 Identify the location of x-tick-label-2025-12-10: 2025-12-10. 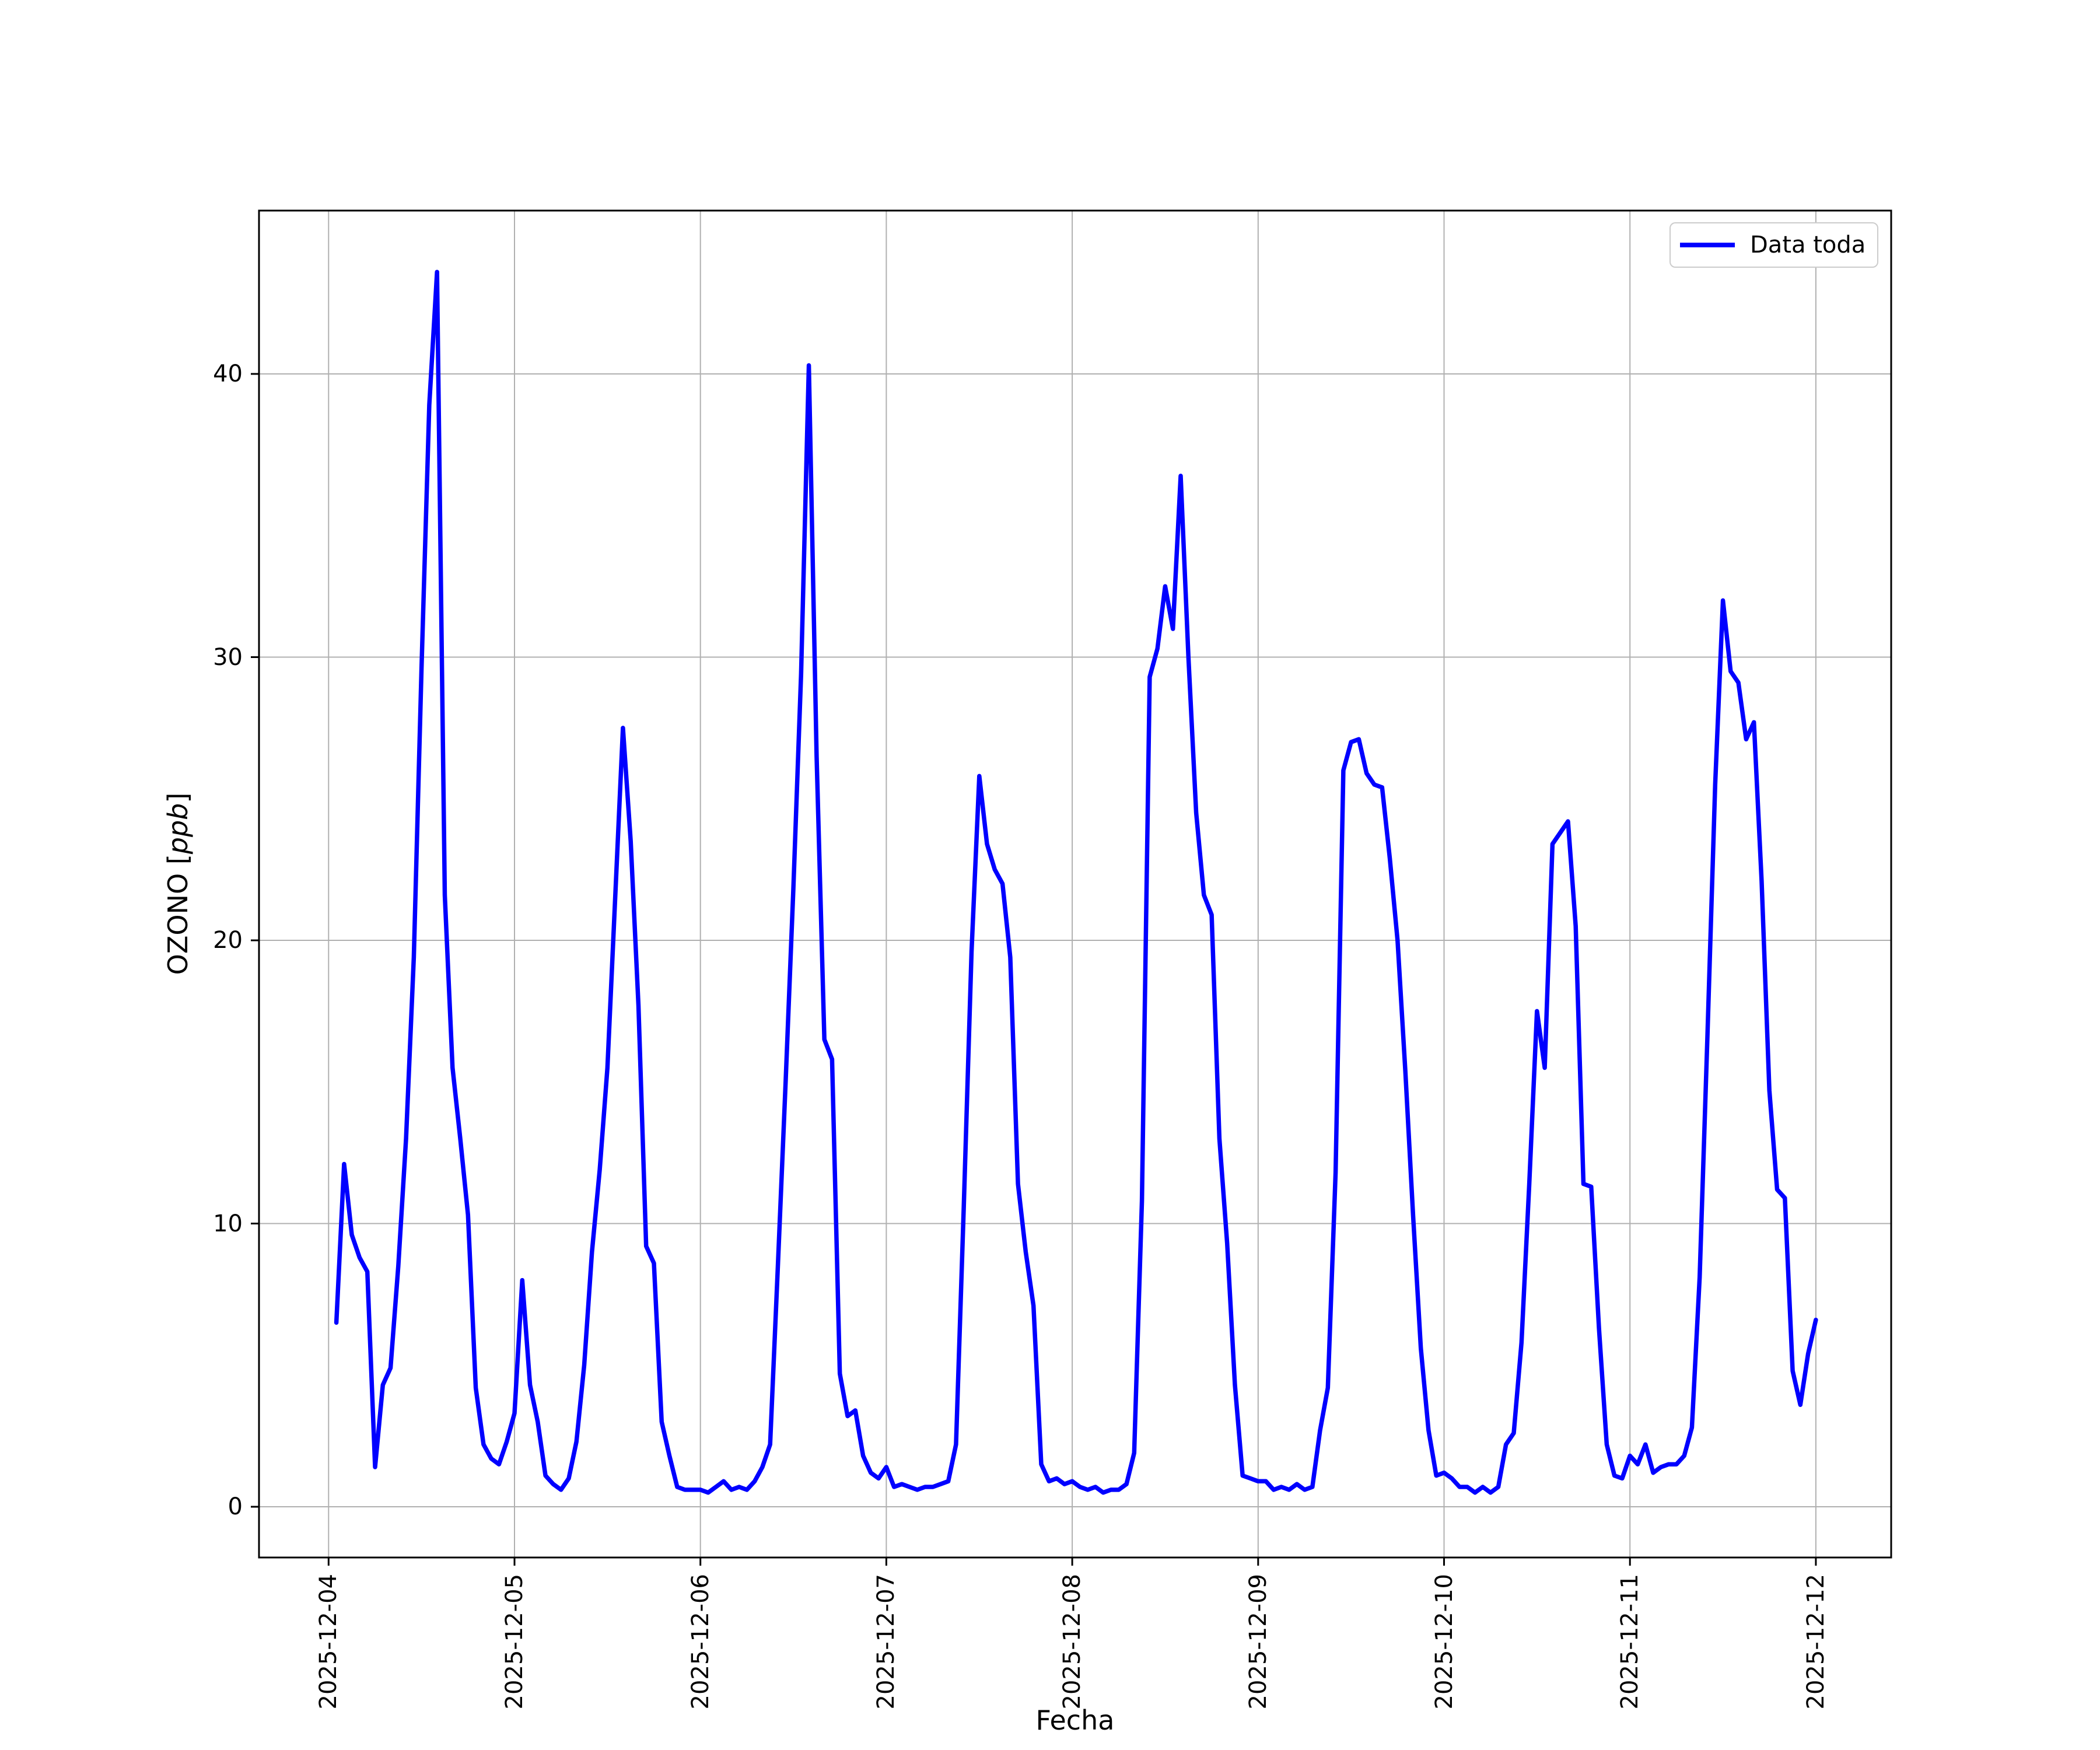
(1444, 1642).